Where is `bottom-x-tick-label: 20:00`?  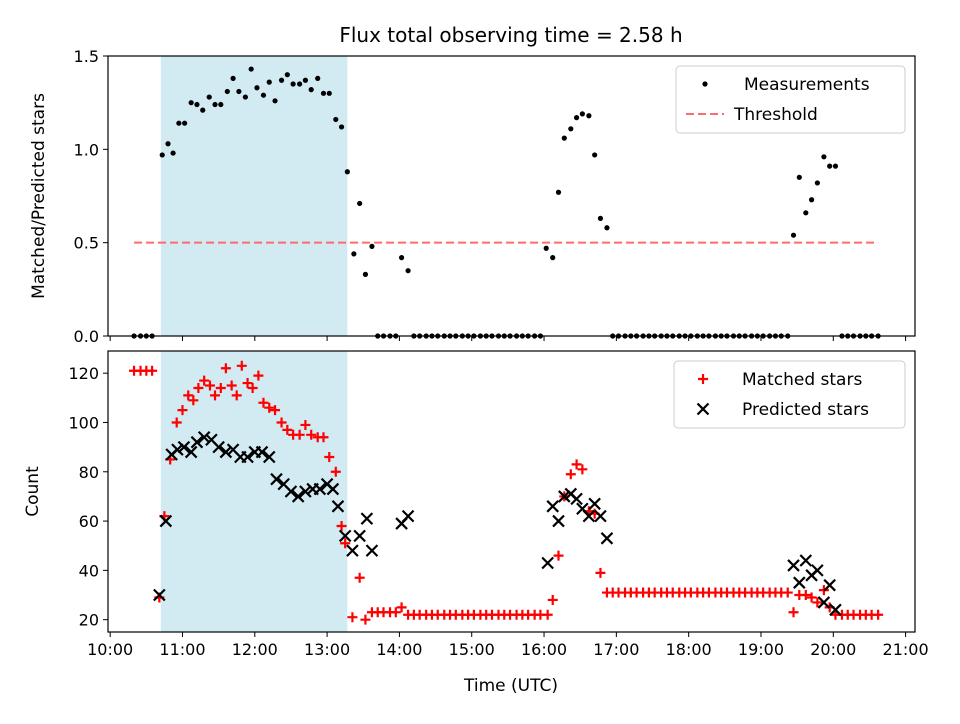 bottom-x-tick-label: 20:00 is located at coordinates (833, 649).